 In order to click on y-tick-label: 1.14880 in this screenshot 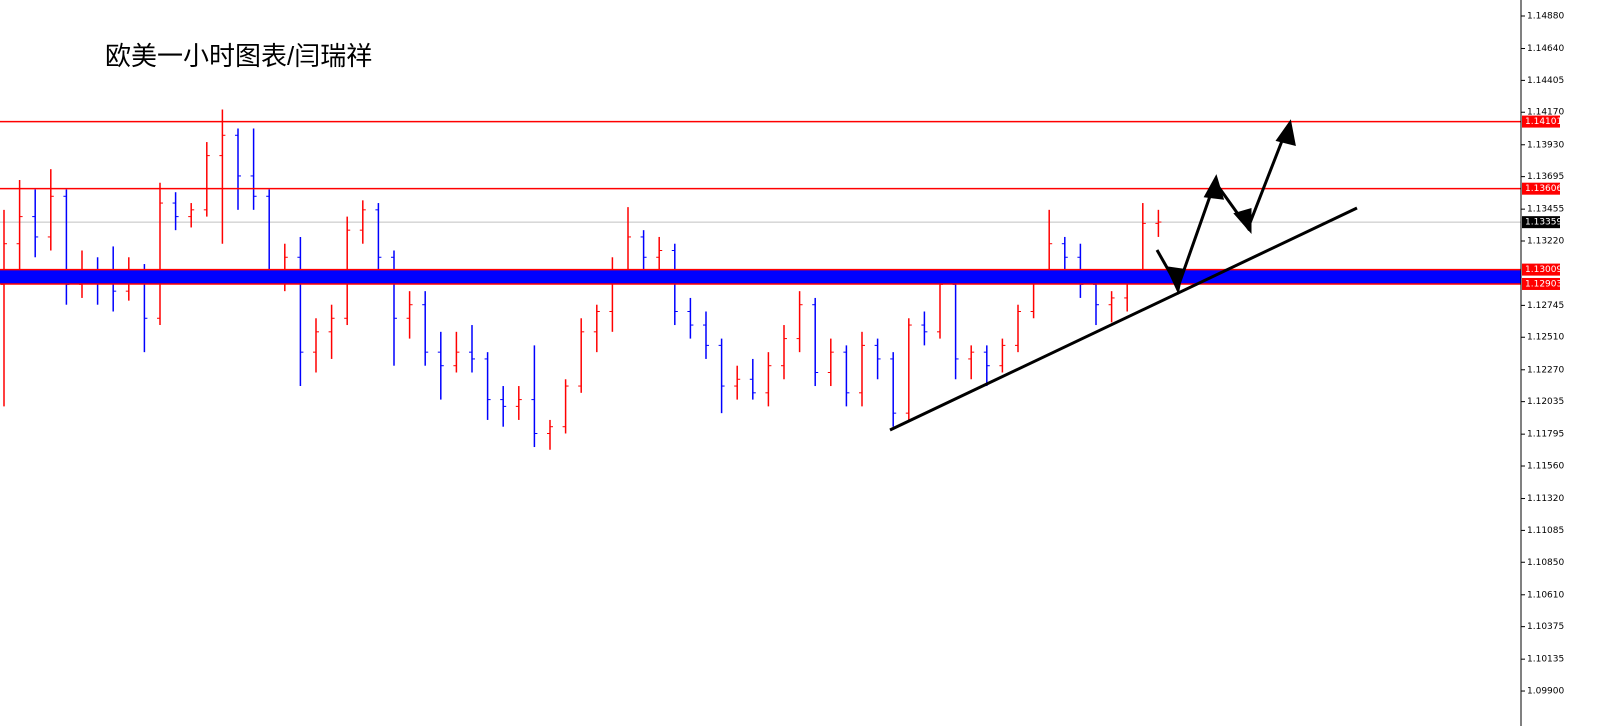, I will do `click(1545, 16)`.